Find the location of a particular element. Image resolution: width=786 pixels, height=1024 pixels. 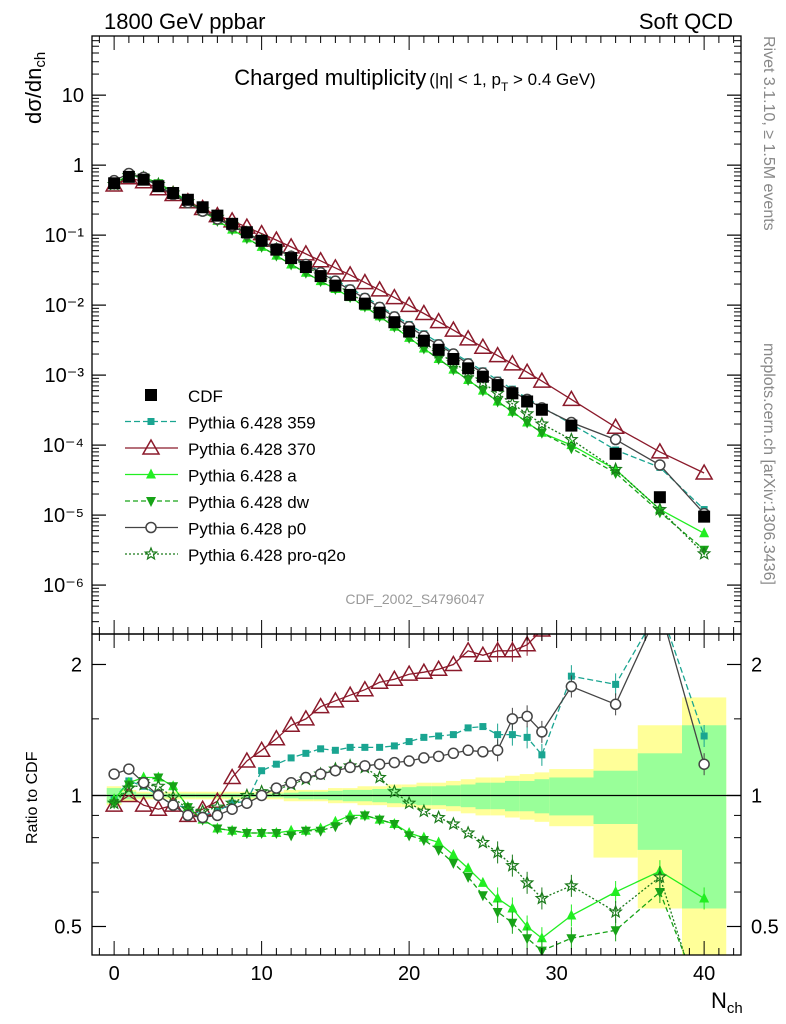

legend-marker is located at coordinates (151, 553).